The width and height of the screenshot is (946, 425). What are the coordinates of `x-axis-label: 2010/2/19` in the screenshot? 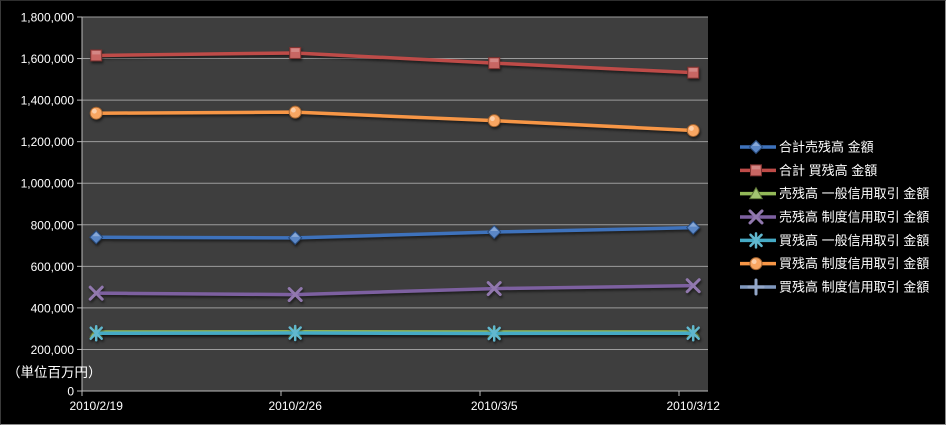 It's located at (97, 406).